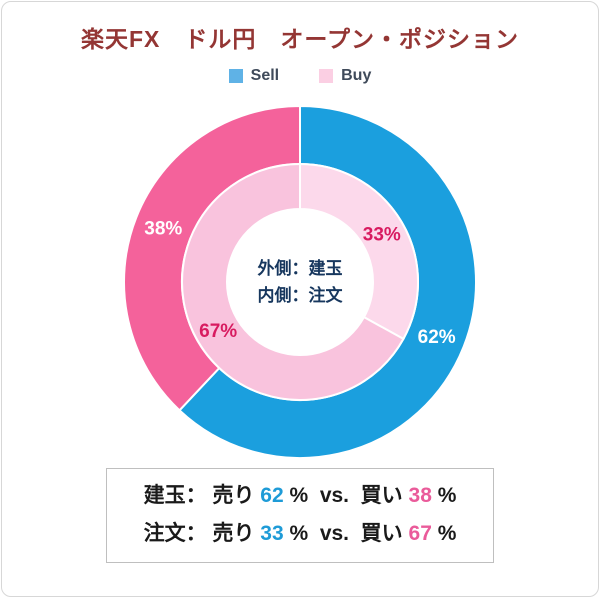 The image size is (600, 598). Describe the element at coordinates (420, 495) in the screenshot. I see `summary-token: 38` at that location.